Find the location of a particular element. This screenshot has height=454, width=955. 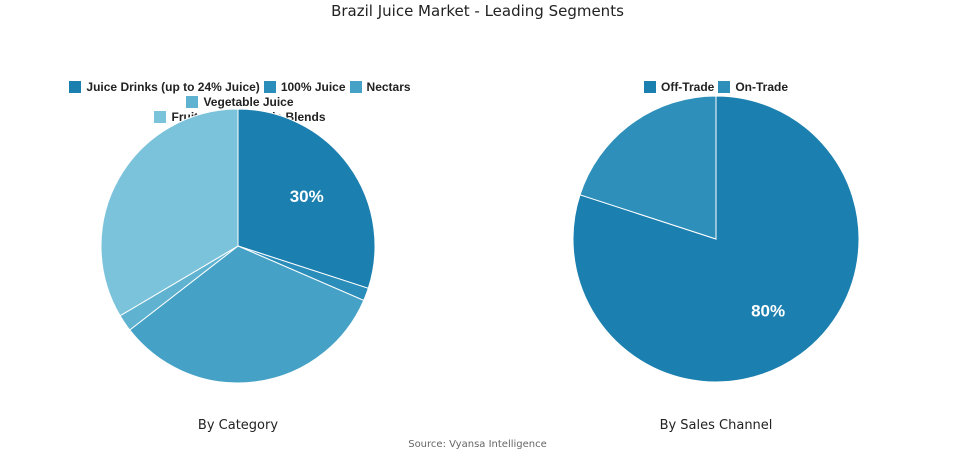

legend-item: Juice Drinks (up to 24% Juice) is located at coordinates (164, 87).